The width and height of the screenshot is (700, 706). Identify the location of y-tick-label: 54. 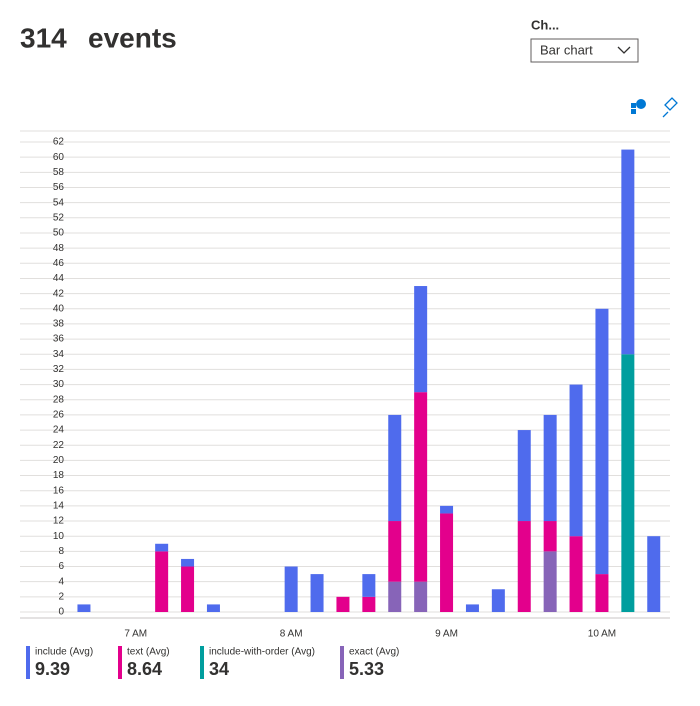
(59, 202).